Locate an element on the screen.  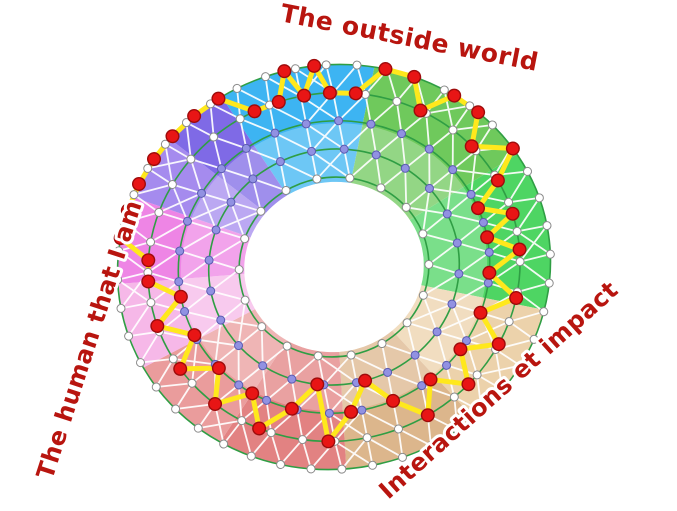
sector-outside-blue is located at coordinates (307, 129).